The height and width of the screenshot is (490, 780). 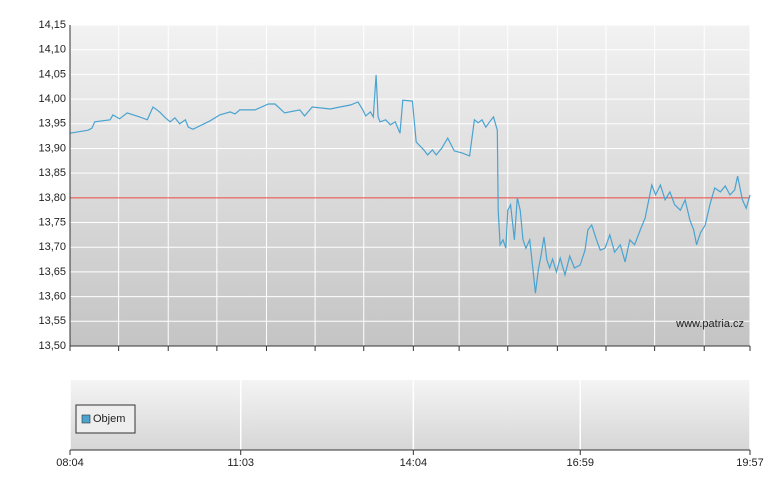 What do you see at coordinates (750, 463) in the screenshot?
I see `x-tick-label: 19:57` at bounding box center [750, 463].